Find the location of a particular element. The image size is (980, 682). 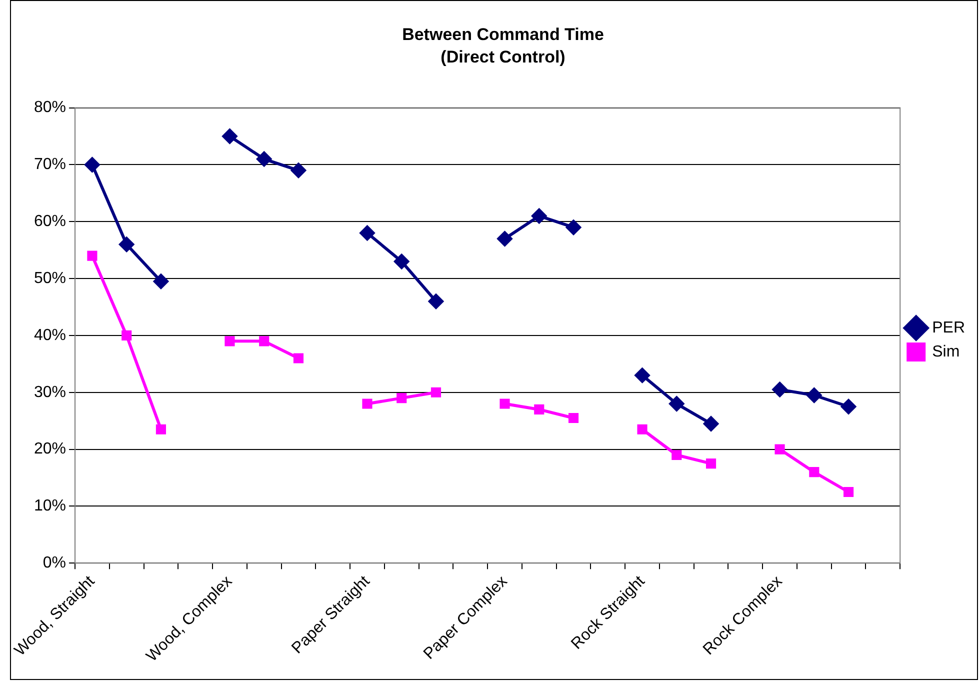

legend-label: PER is located at coordinates (949, 327).